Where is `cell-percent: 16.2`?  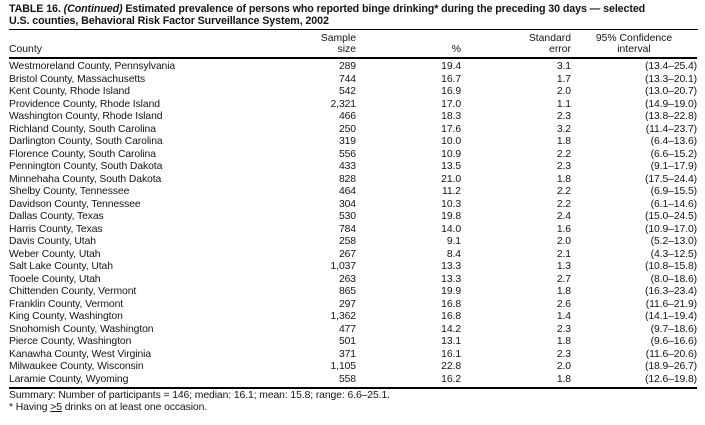 cell-percent: 16.2 is located at coordinates (408, 381).